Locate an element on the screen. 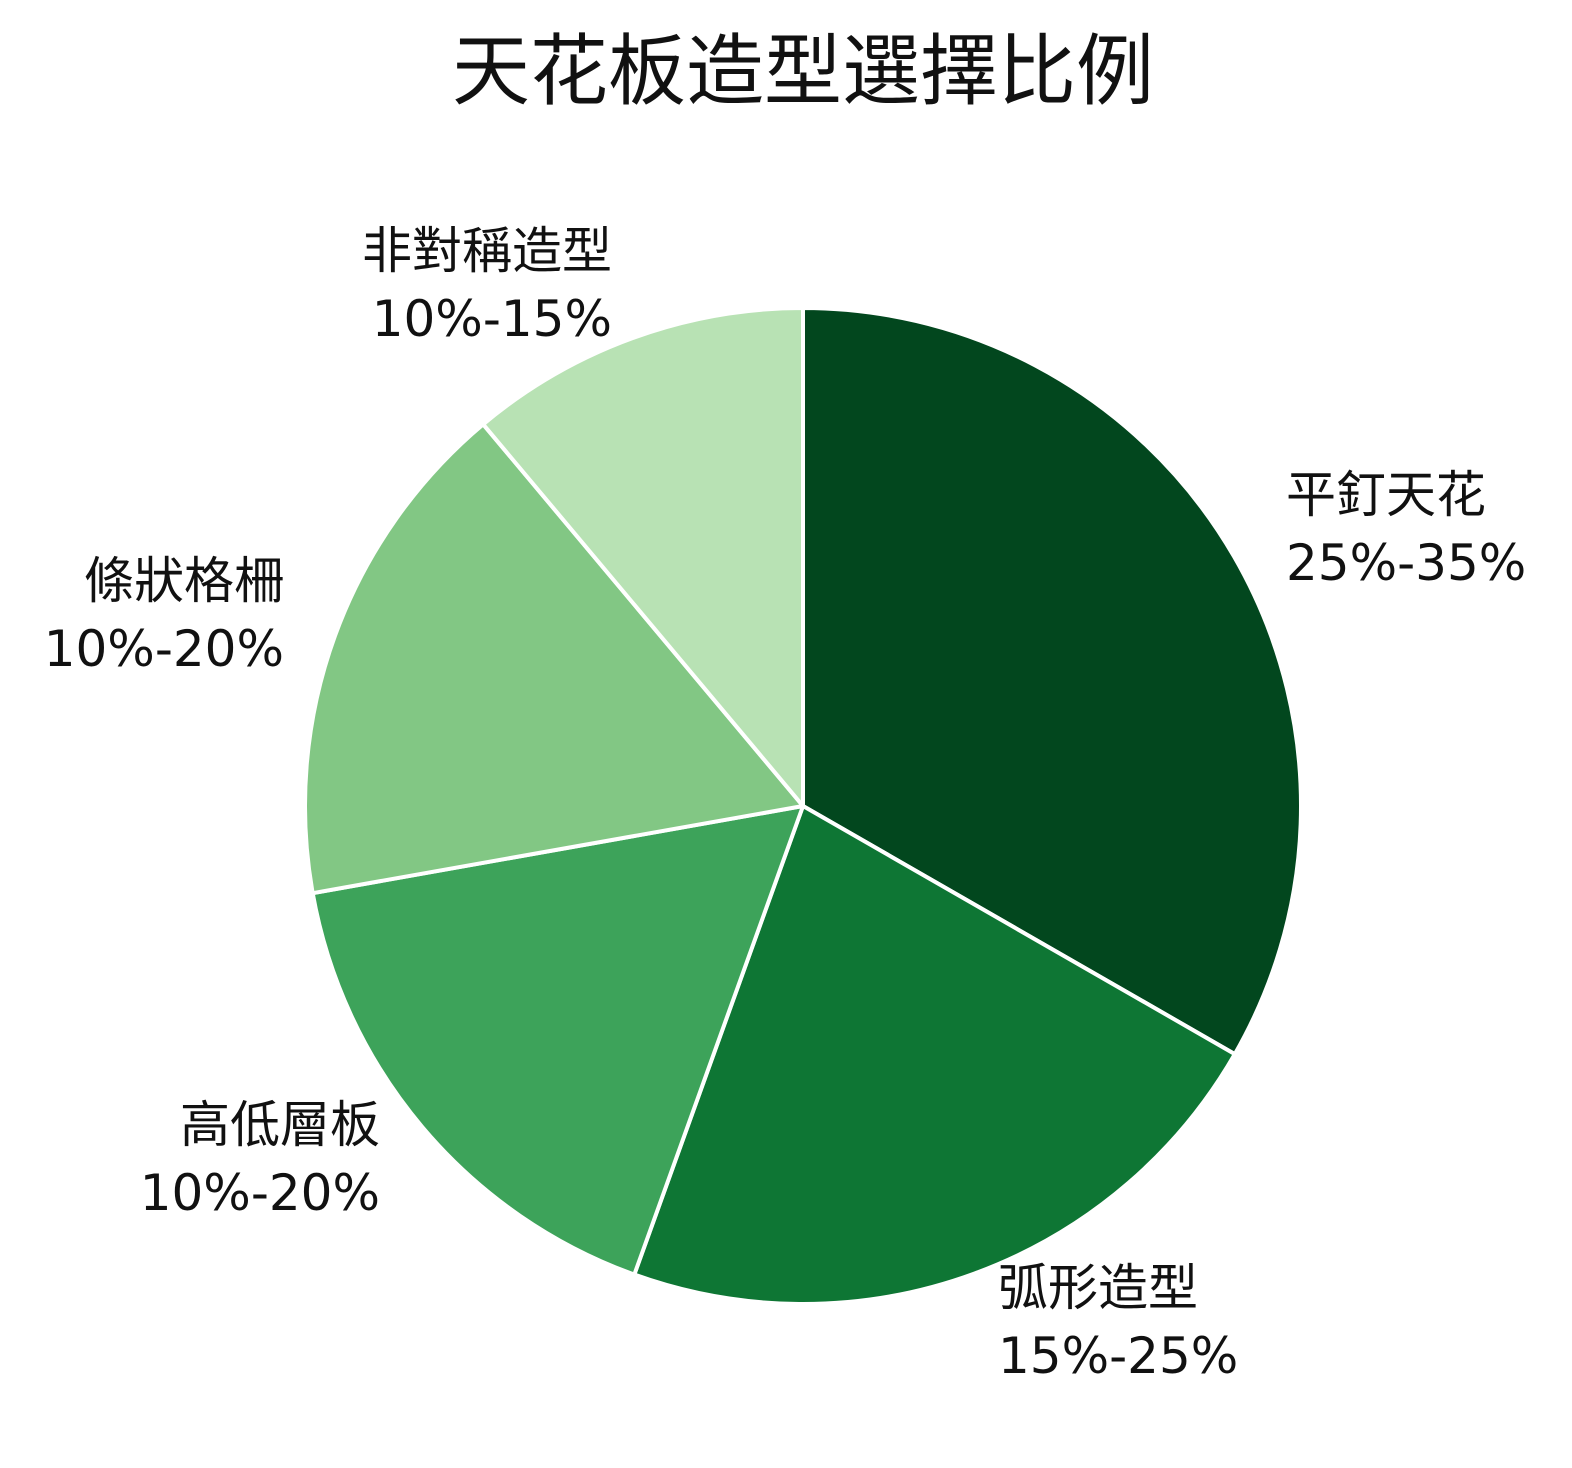 The height and width of the screenshot is (1468, 1572). slice-range-label-3: 10%-20% is located at coordinates (260, 1193).